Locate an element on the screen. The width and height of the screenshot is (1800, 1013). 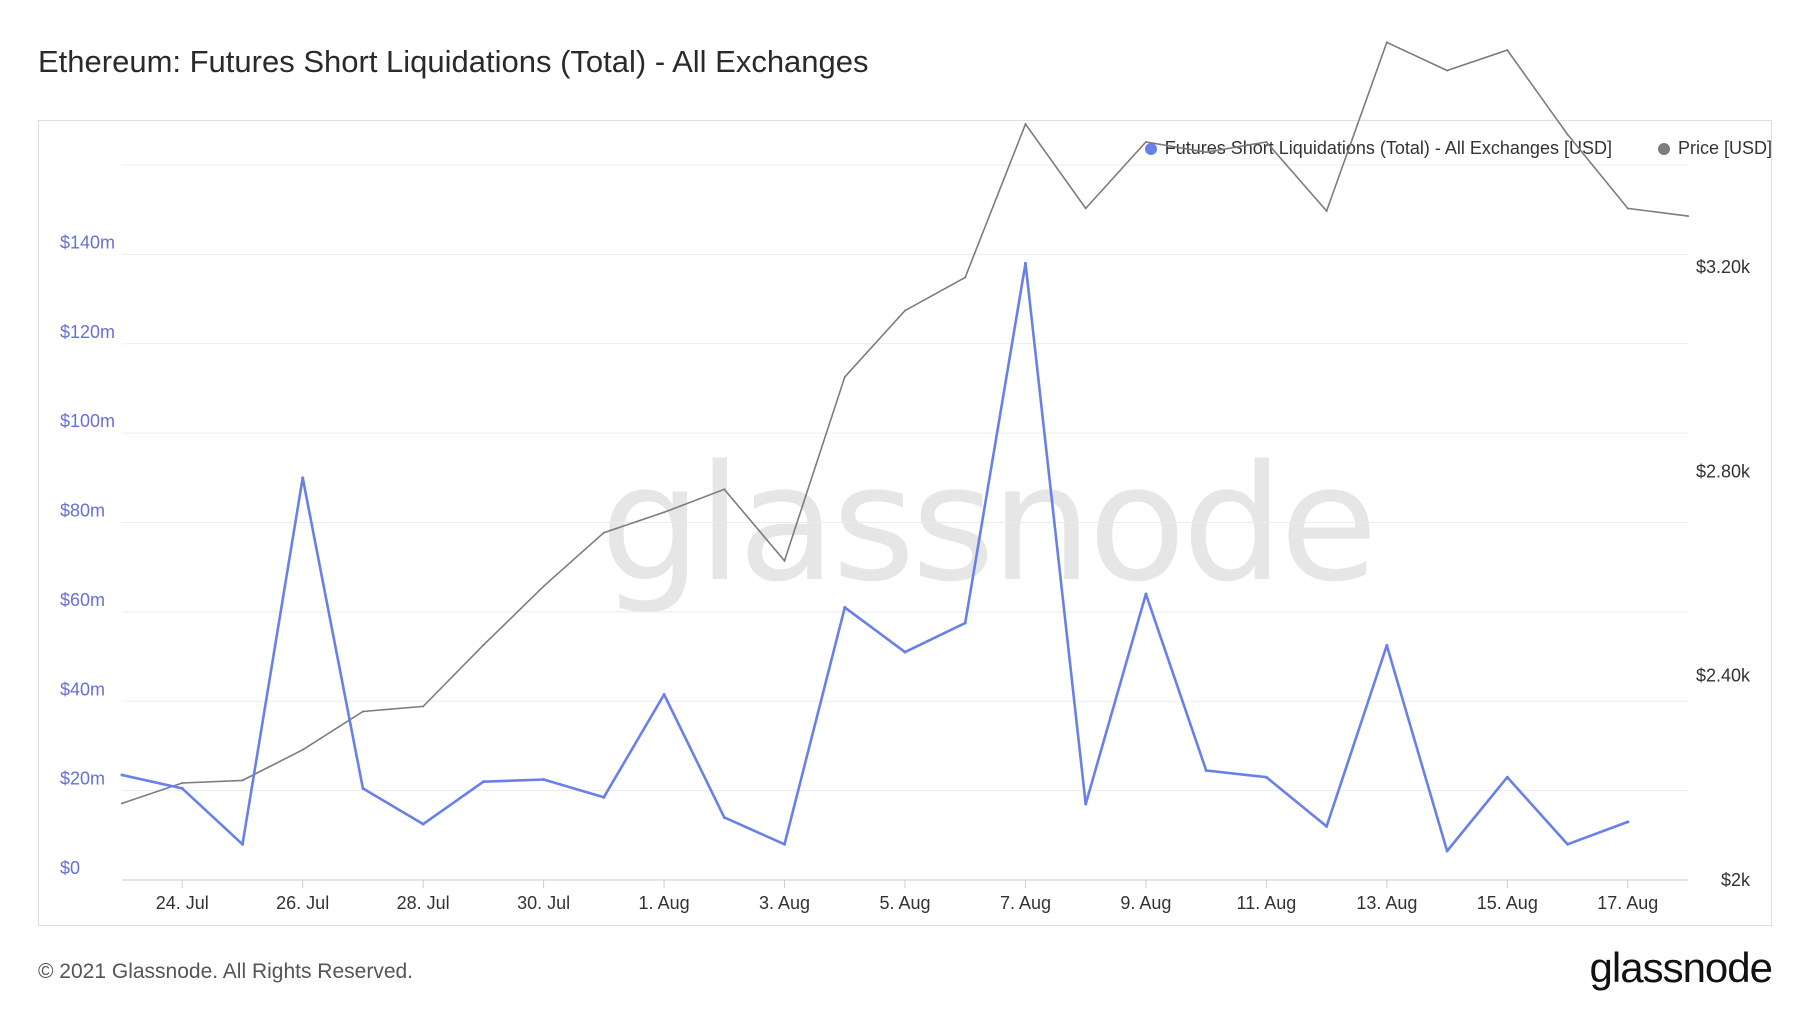
glassnode-watermark: glassnode is located at coordinates (989, 523).